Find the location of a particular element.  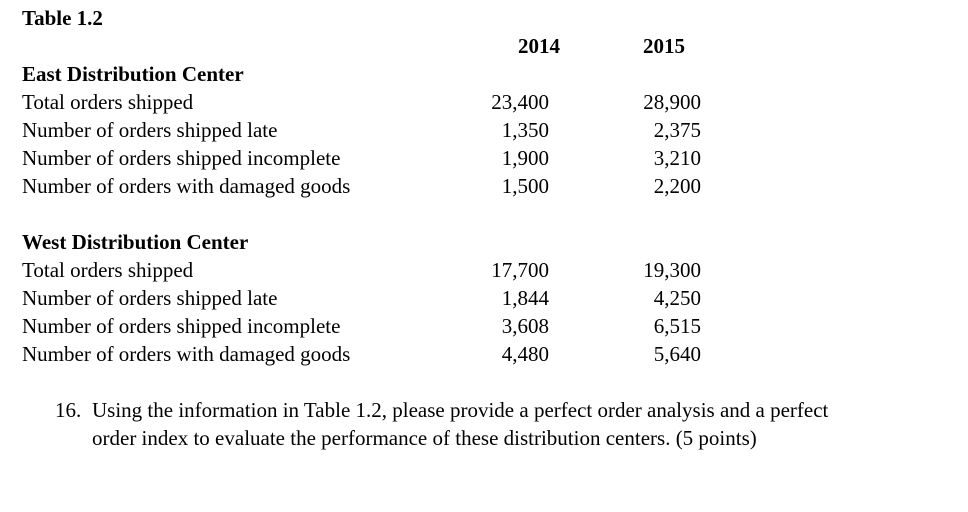

value-2015: 3,210 is located at coordinates (677, 158).